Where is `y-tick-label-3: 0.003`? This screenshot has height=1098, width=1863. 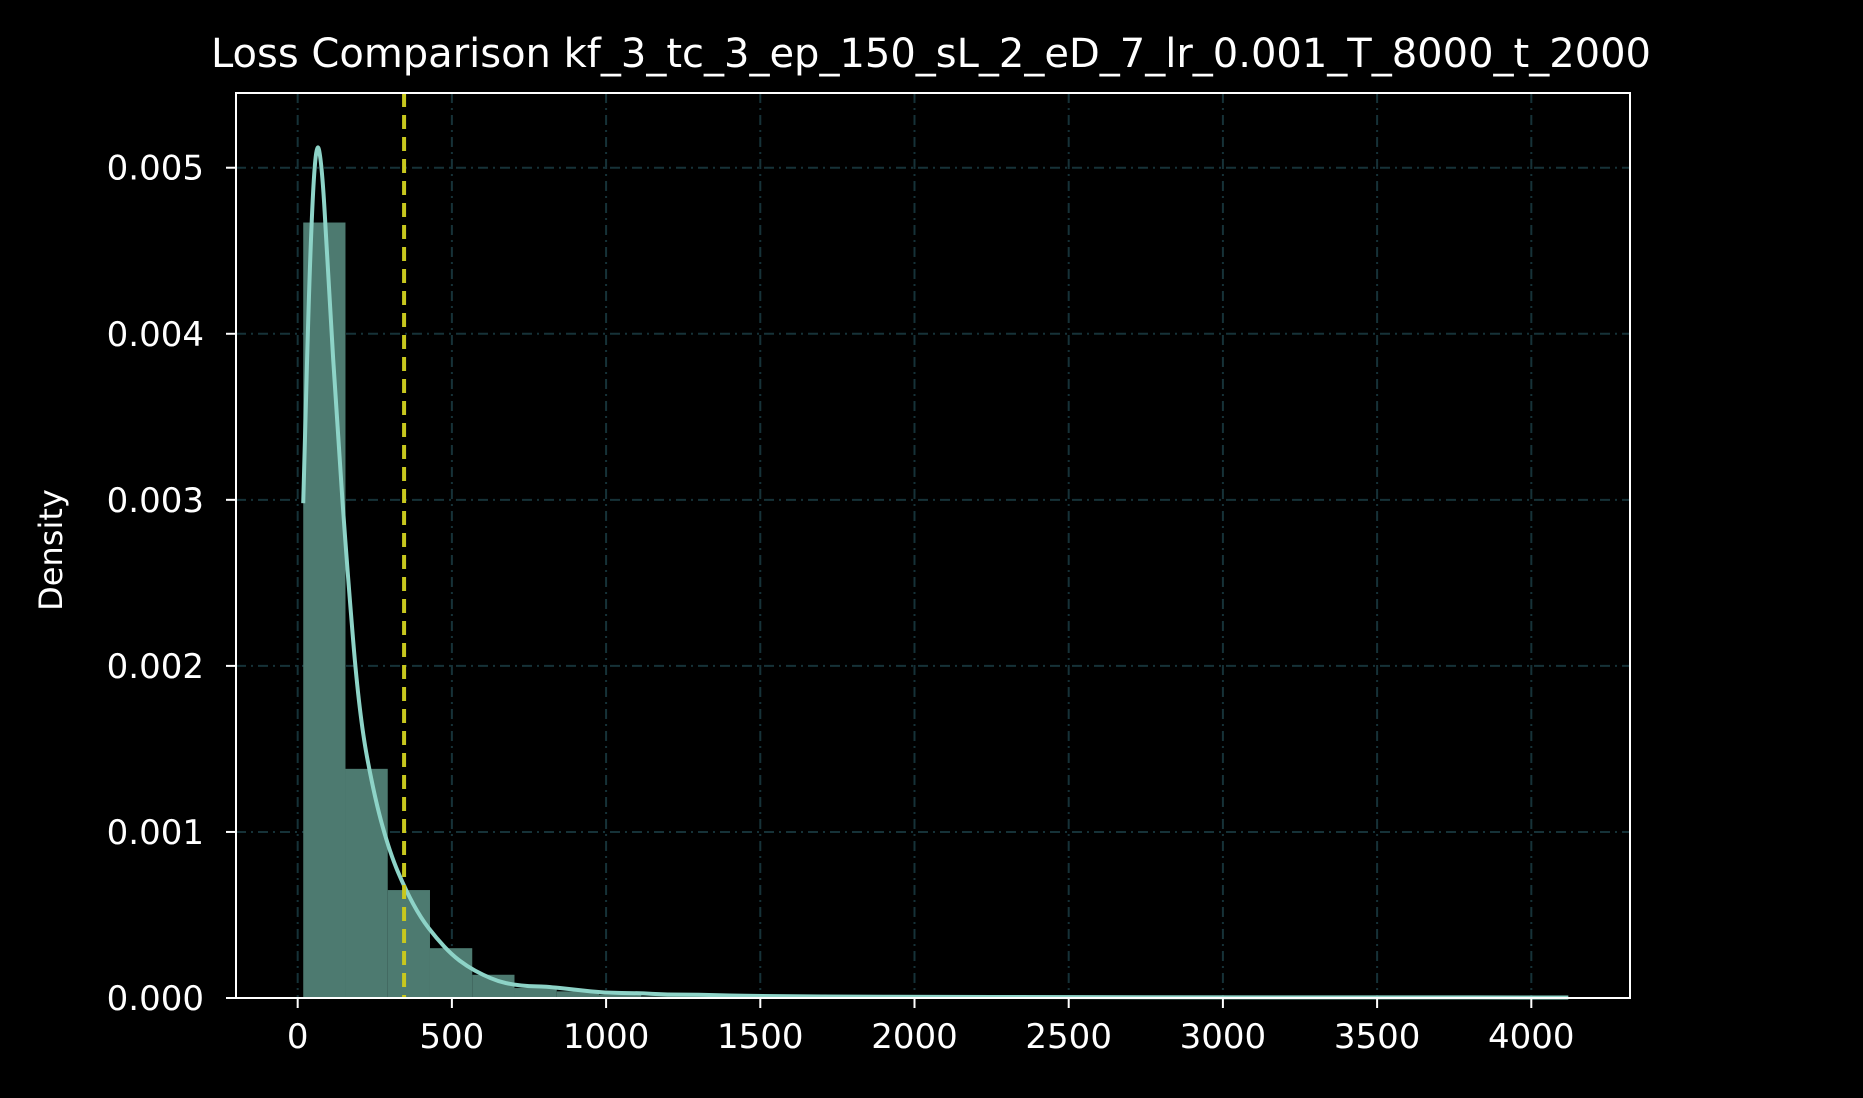 y-tick-label-3: 0.003 is located at coordinates (155, 501).